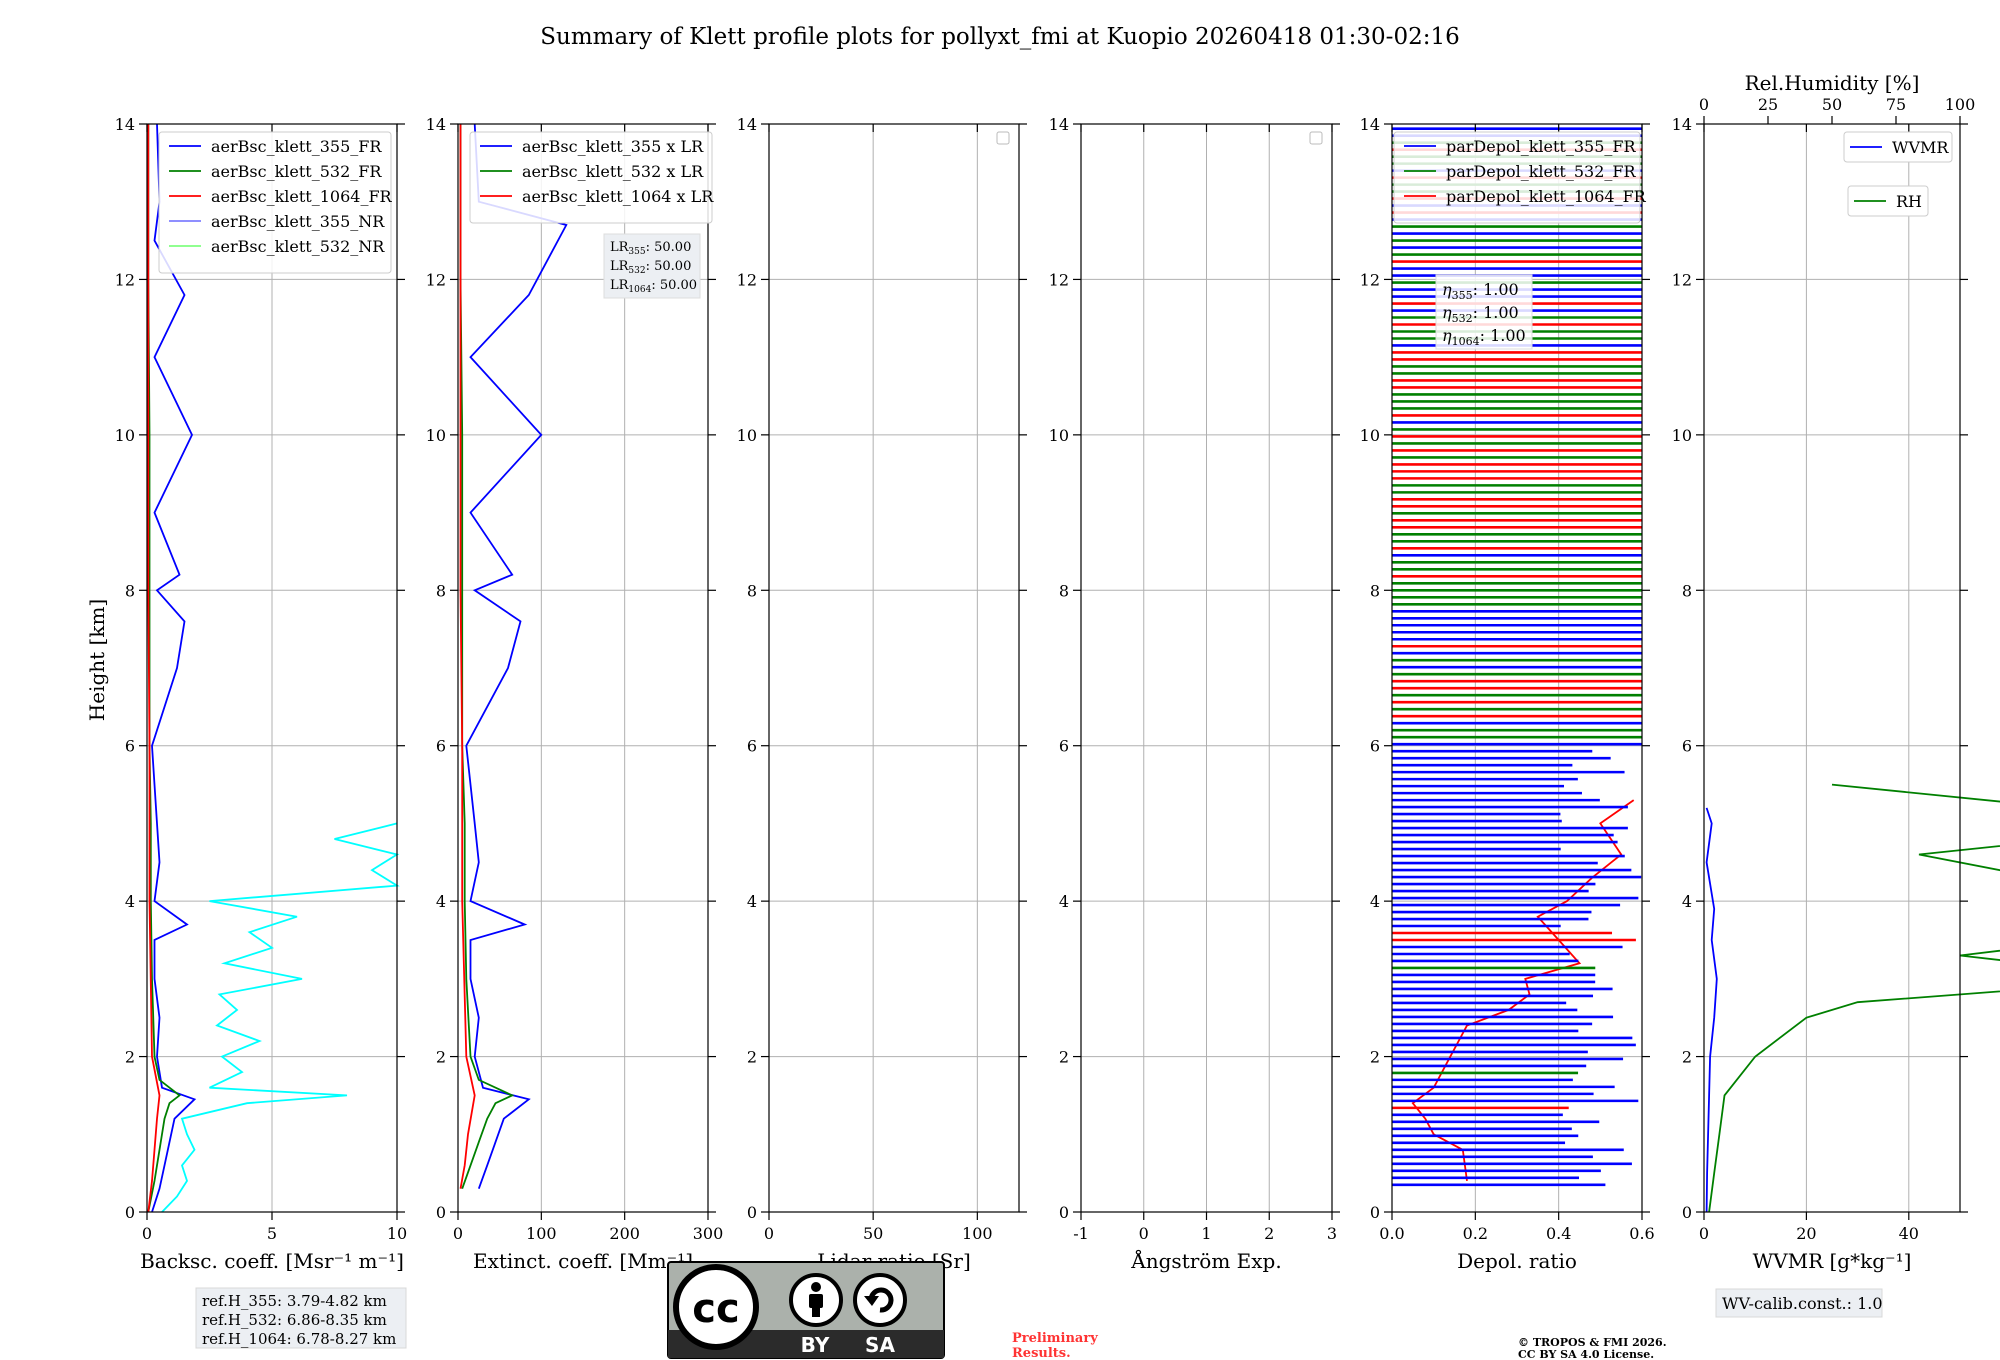 The width and height of the screenshot is (2000, 1360). Describe the element at coordinates (97, 660) in the screenshot. I see `y-axis-label: Height [km]` at that location.